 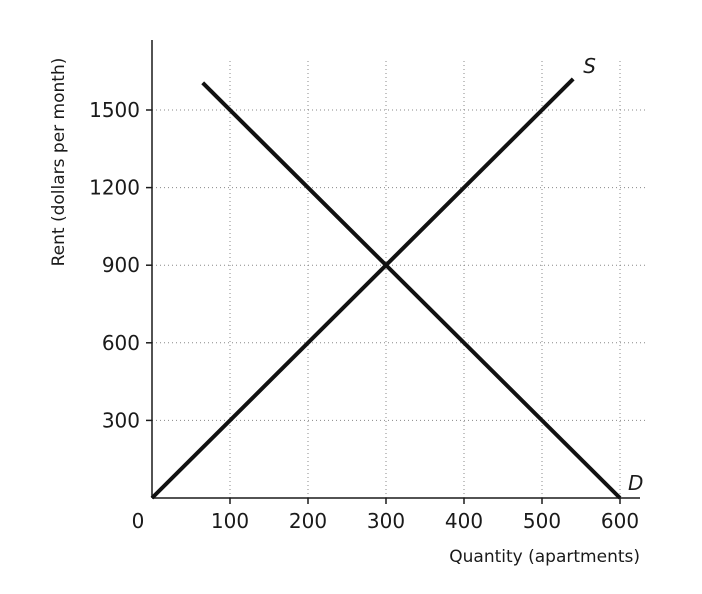 I want to click on x-tick-label: 300, so click(x=386, y=521).